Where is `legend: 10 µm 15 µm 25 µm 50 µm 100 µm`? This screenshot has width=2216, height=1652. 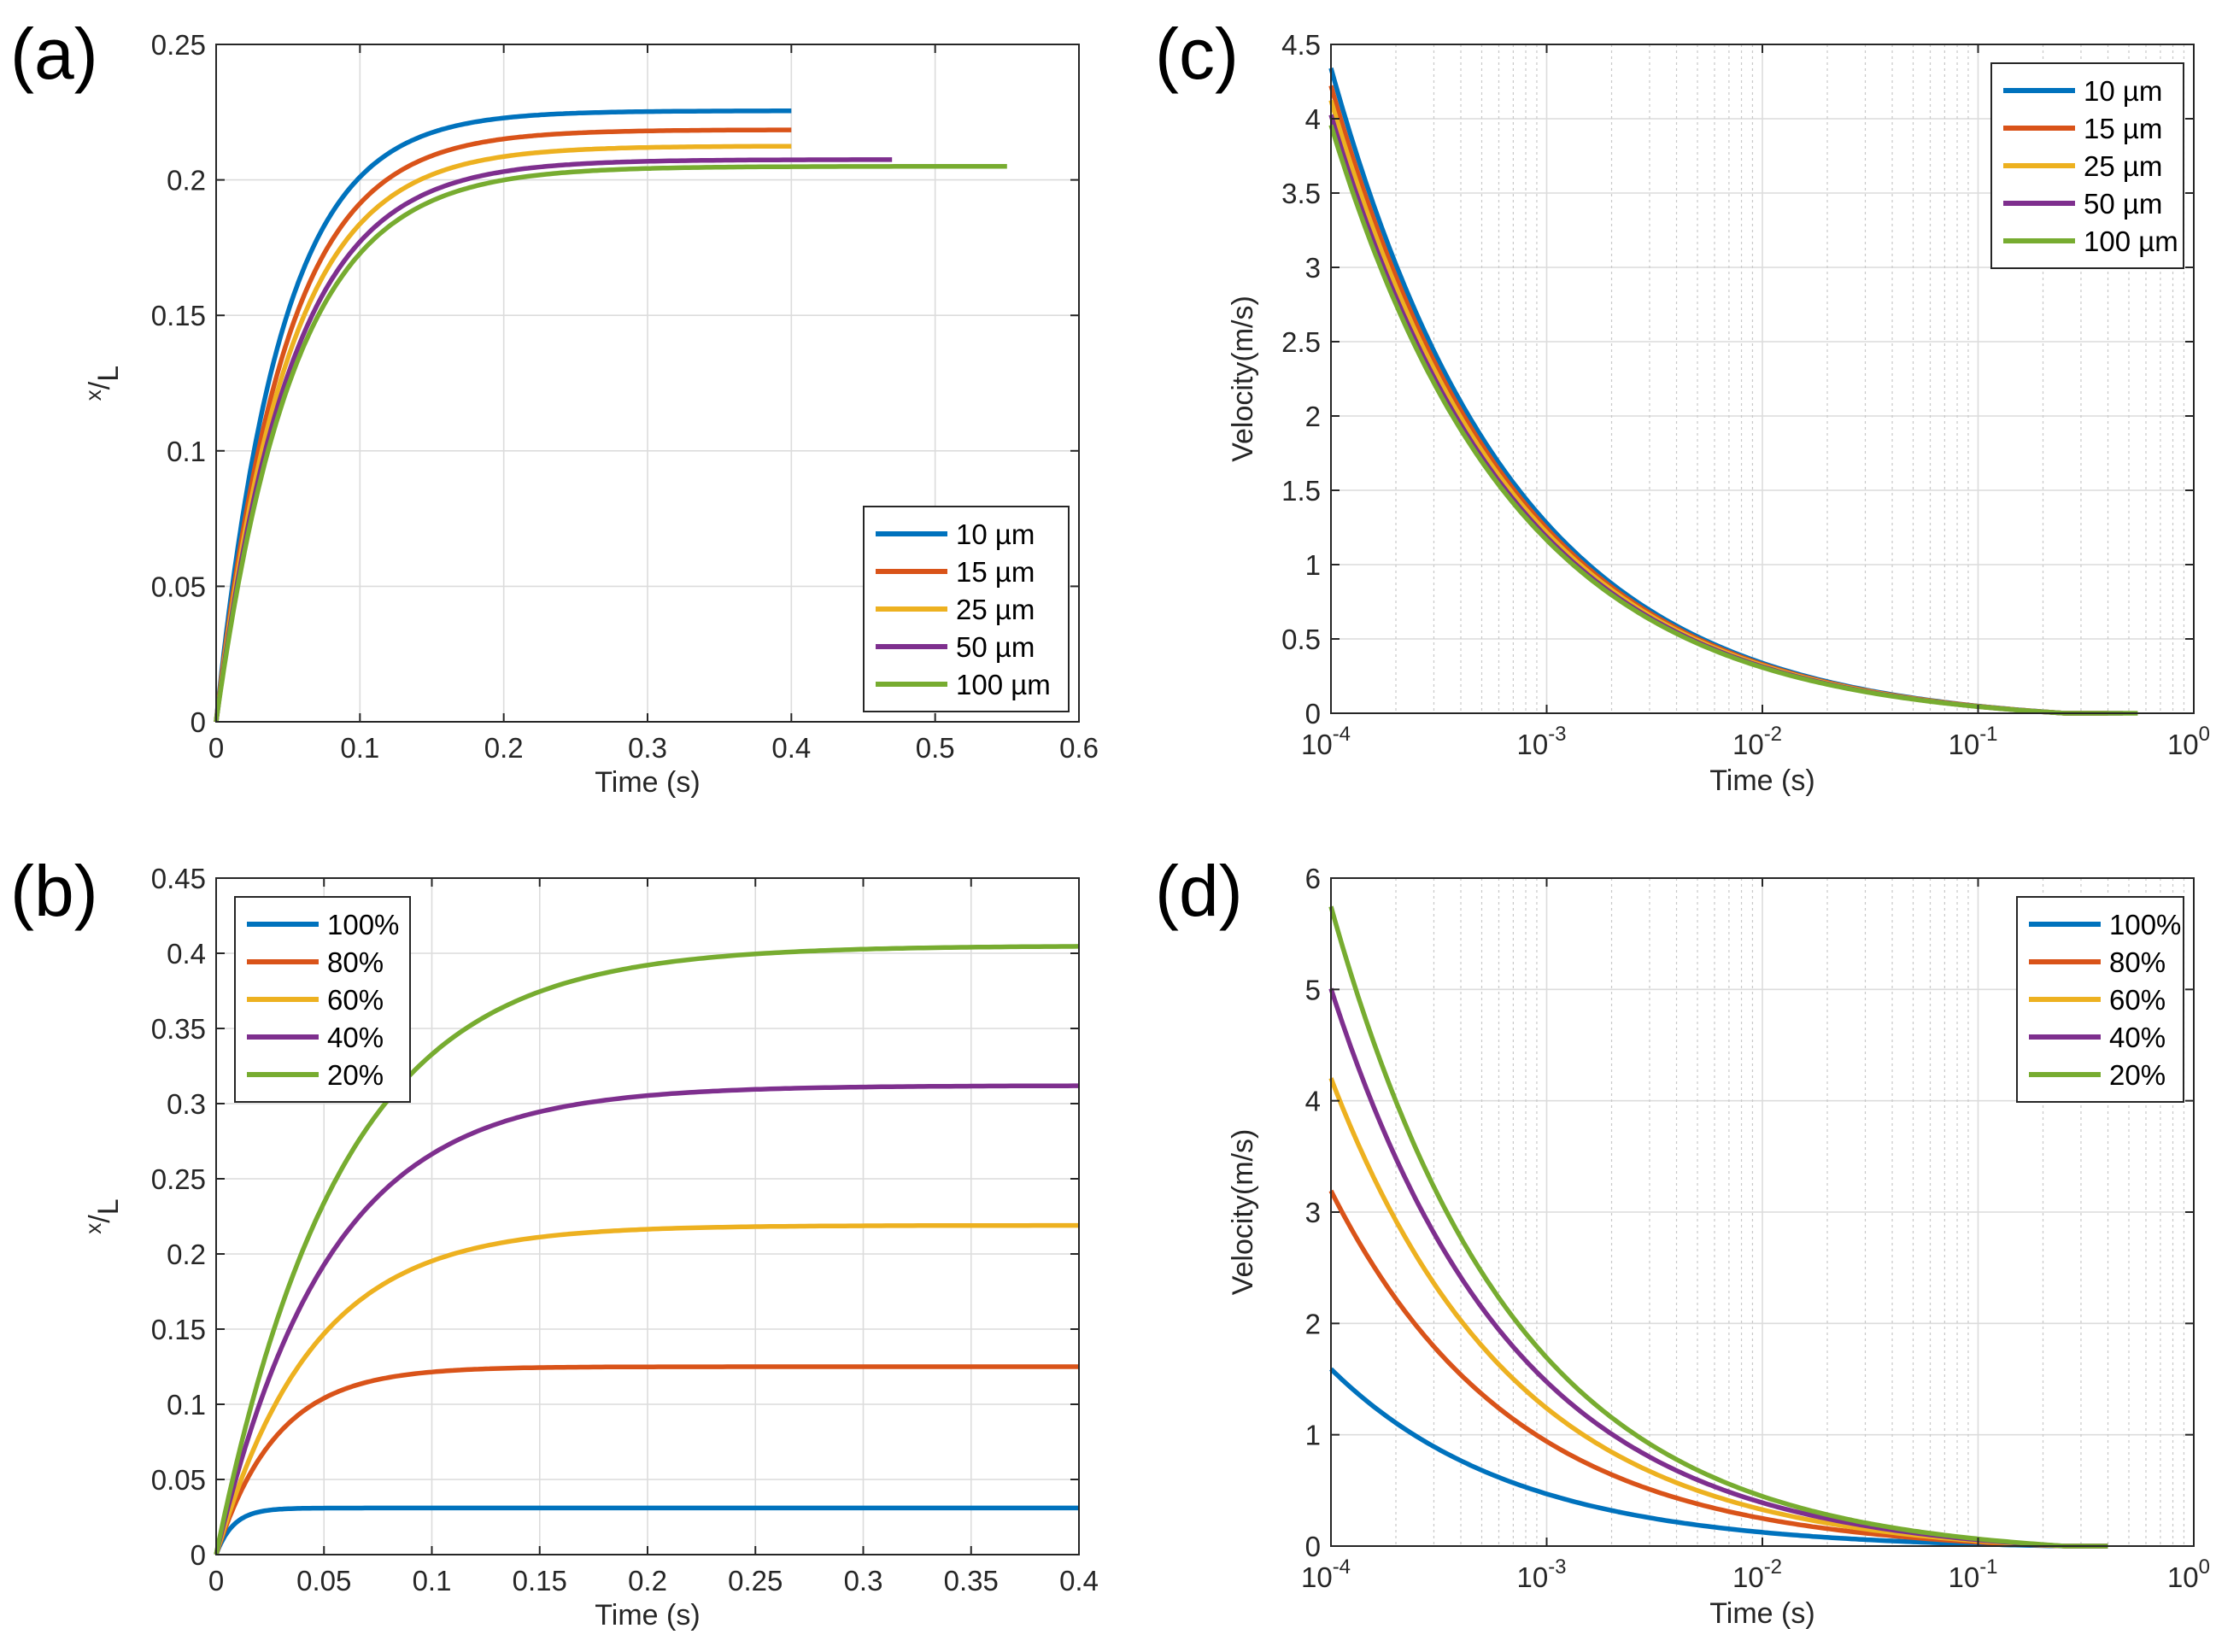 legend: 10 µm 15 µm 25 µm 50 µm 100 µm is located at coordinates (2087, 165).